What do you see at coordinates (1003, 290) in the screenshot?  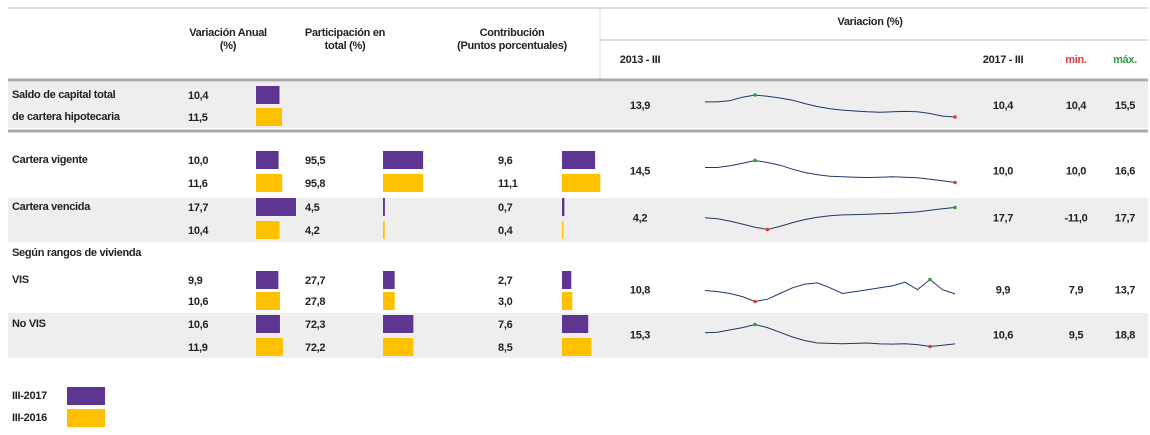 I see `end-value: 9,9` at bounding box center [1003, 290].